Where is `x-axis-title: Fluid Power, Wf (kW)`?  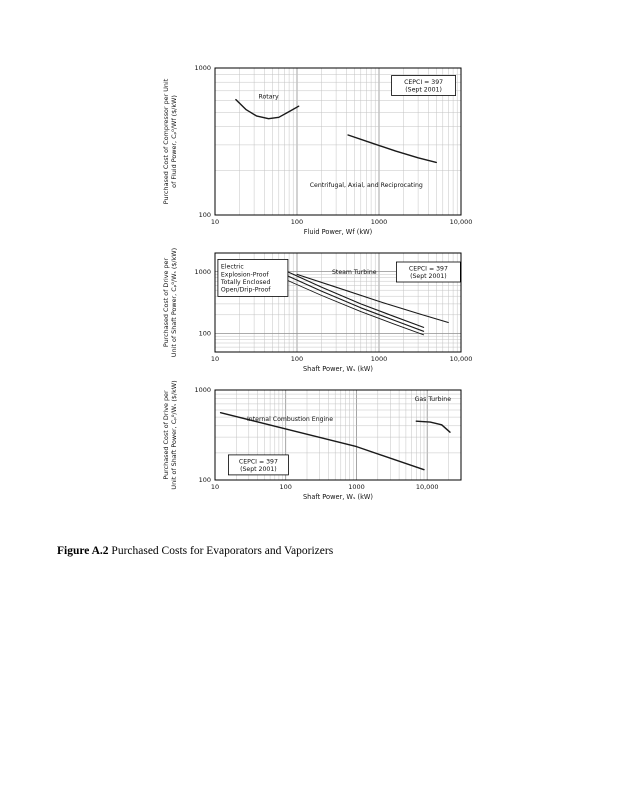
x-axis-title: Fluid Power, Wf (kW) is located at coordinates (338, 232).